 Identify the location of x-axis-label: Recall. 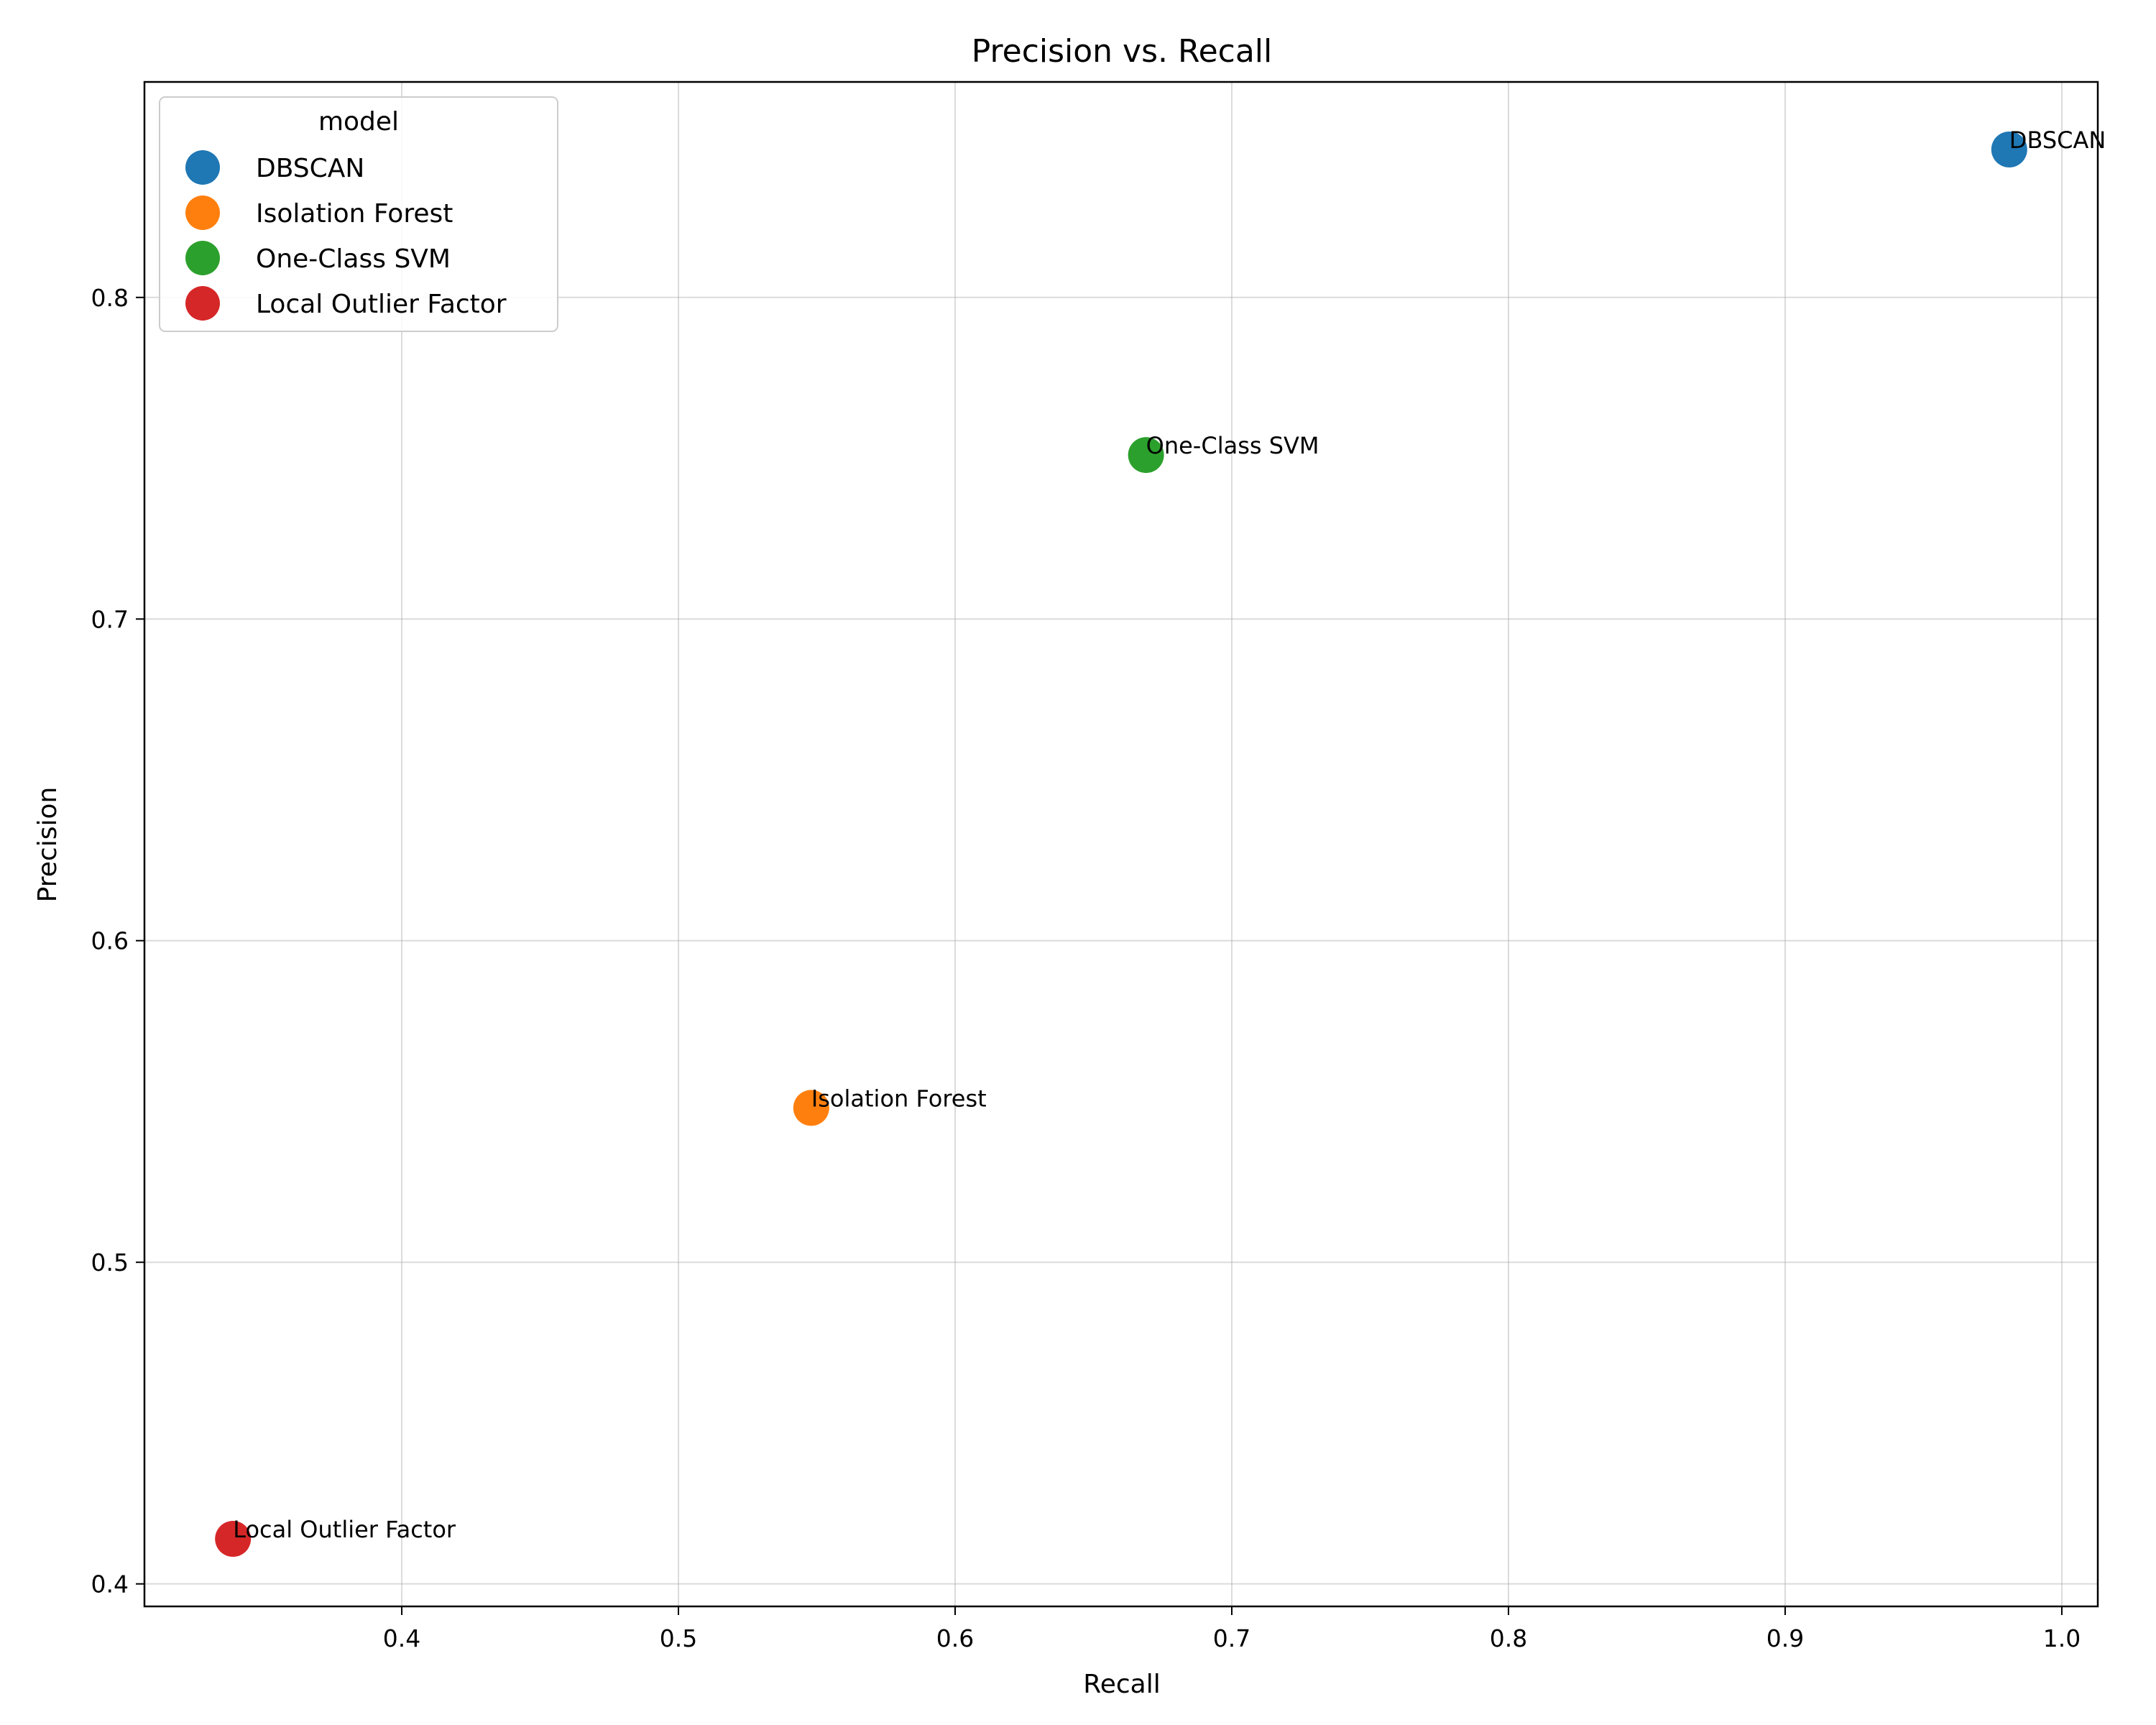
(1121, 1684).